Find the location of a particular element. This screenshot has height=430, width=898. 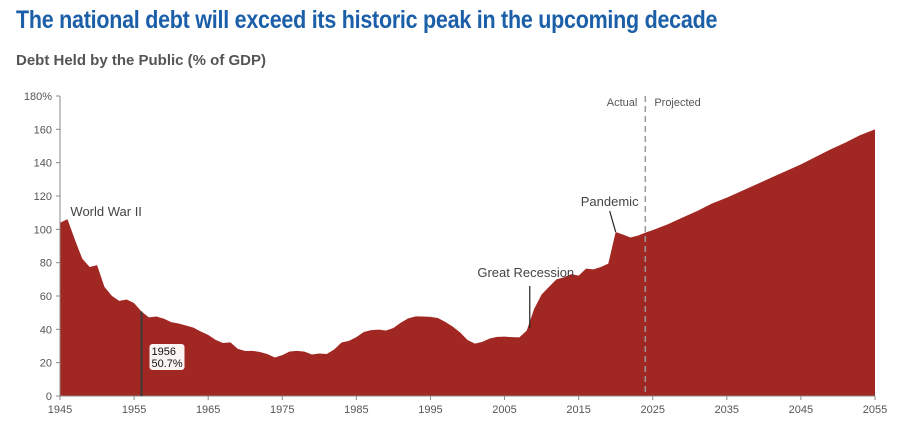

callout-year: 1956 is located at coordinates (164, 352).